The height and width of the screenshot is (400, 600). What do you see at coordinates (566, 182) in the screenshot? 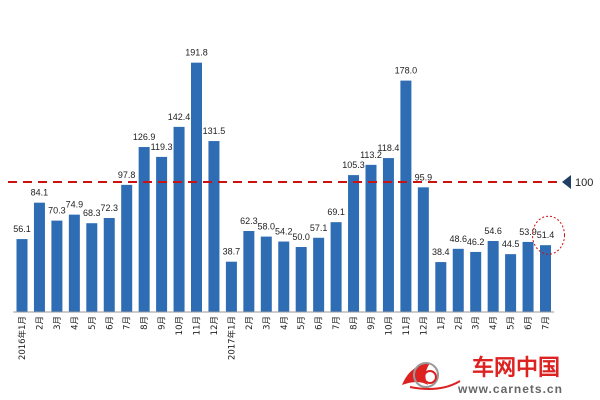
I see `reference-arrow-icon` at bounding box center [566, 182].